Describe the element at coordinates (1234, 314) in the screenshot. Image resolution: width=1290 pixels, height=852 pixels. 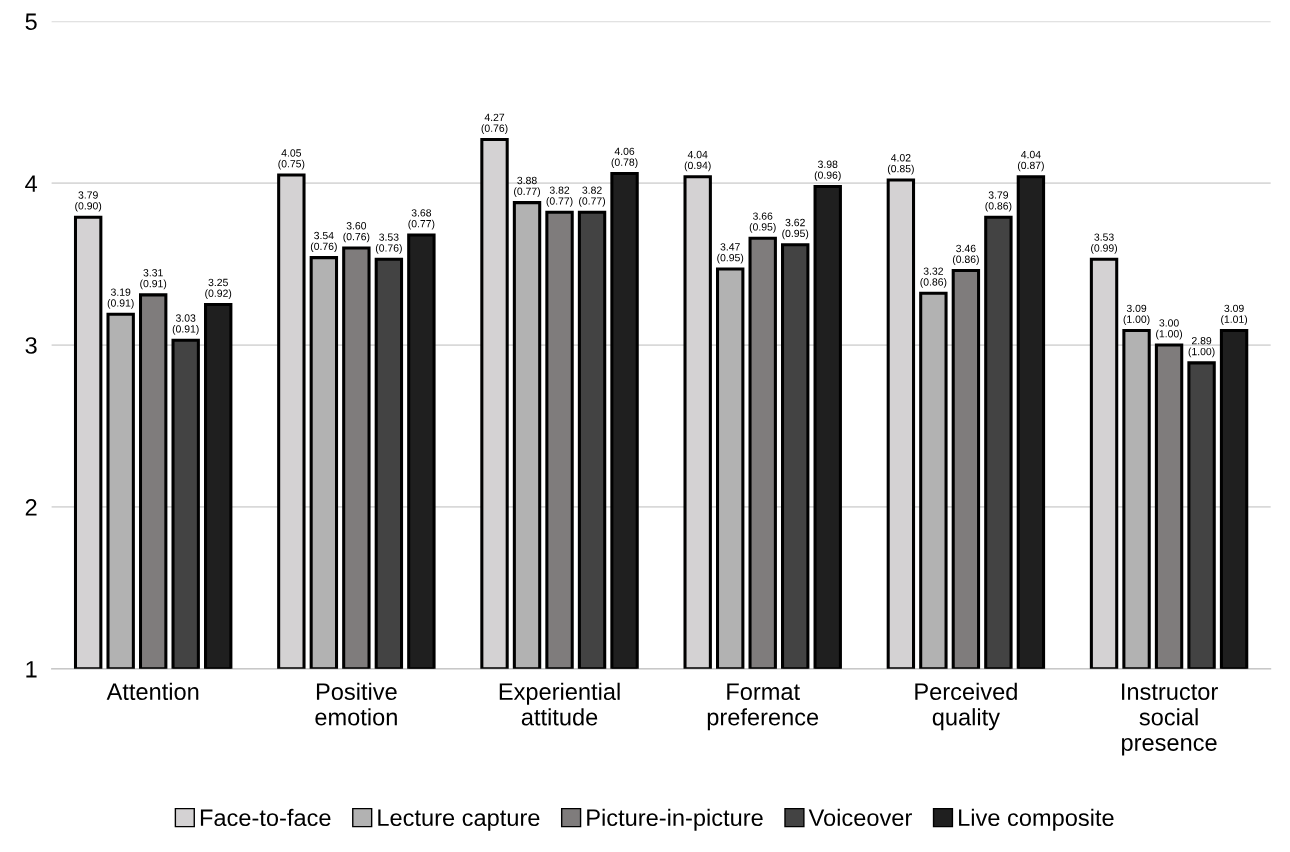
I see `data-label: 3.09 (1.01)` at that location.